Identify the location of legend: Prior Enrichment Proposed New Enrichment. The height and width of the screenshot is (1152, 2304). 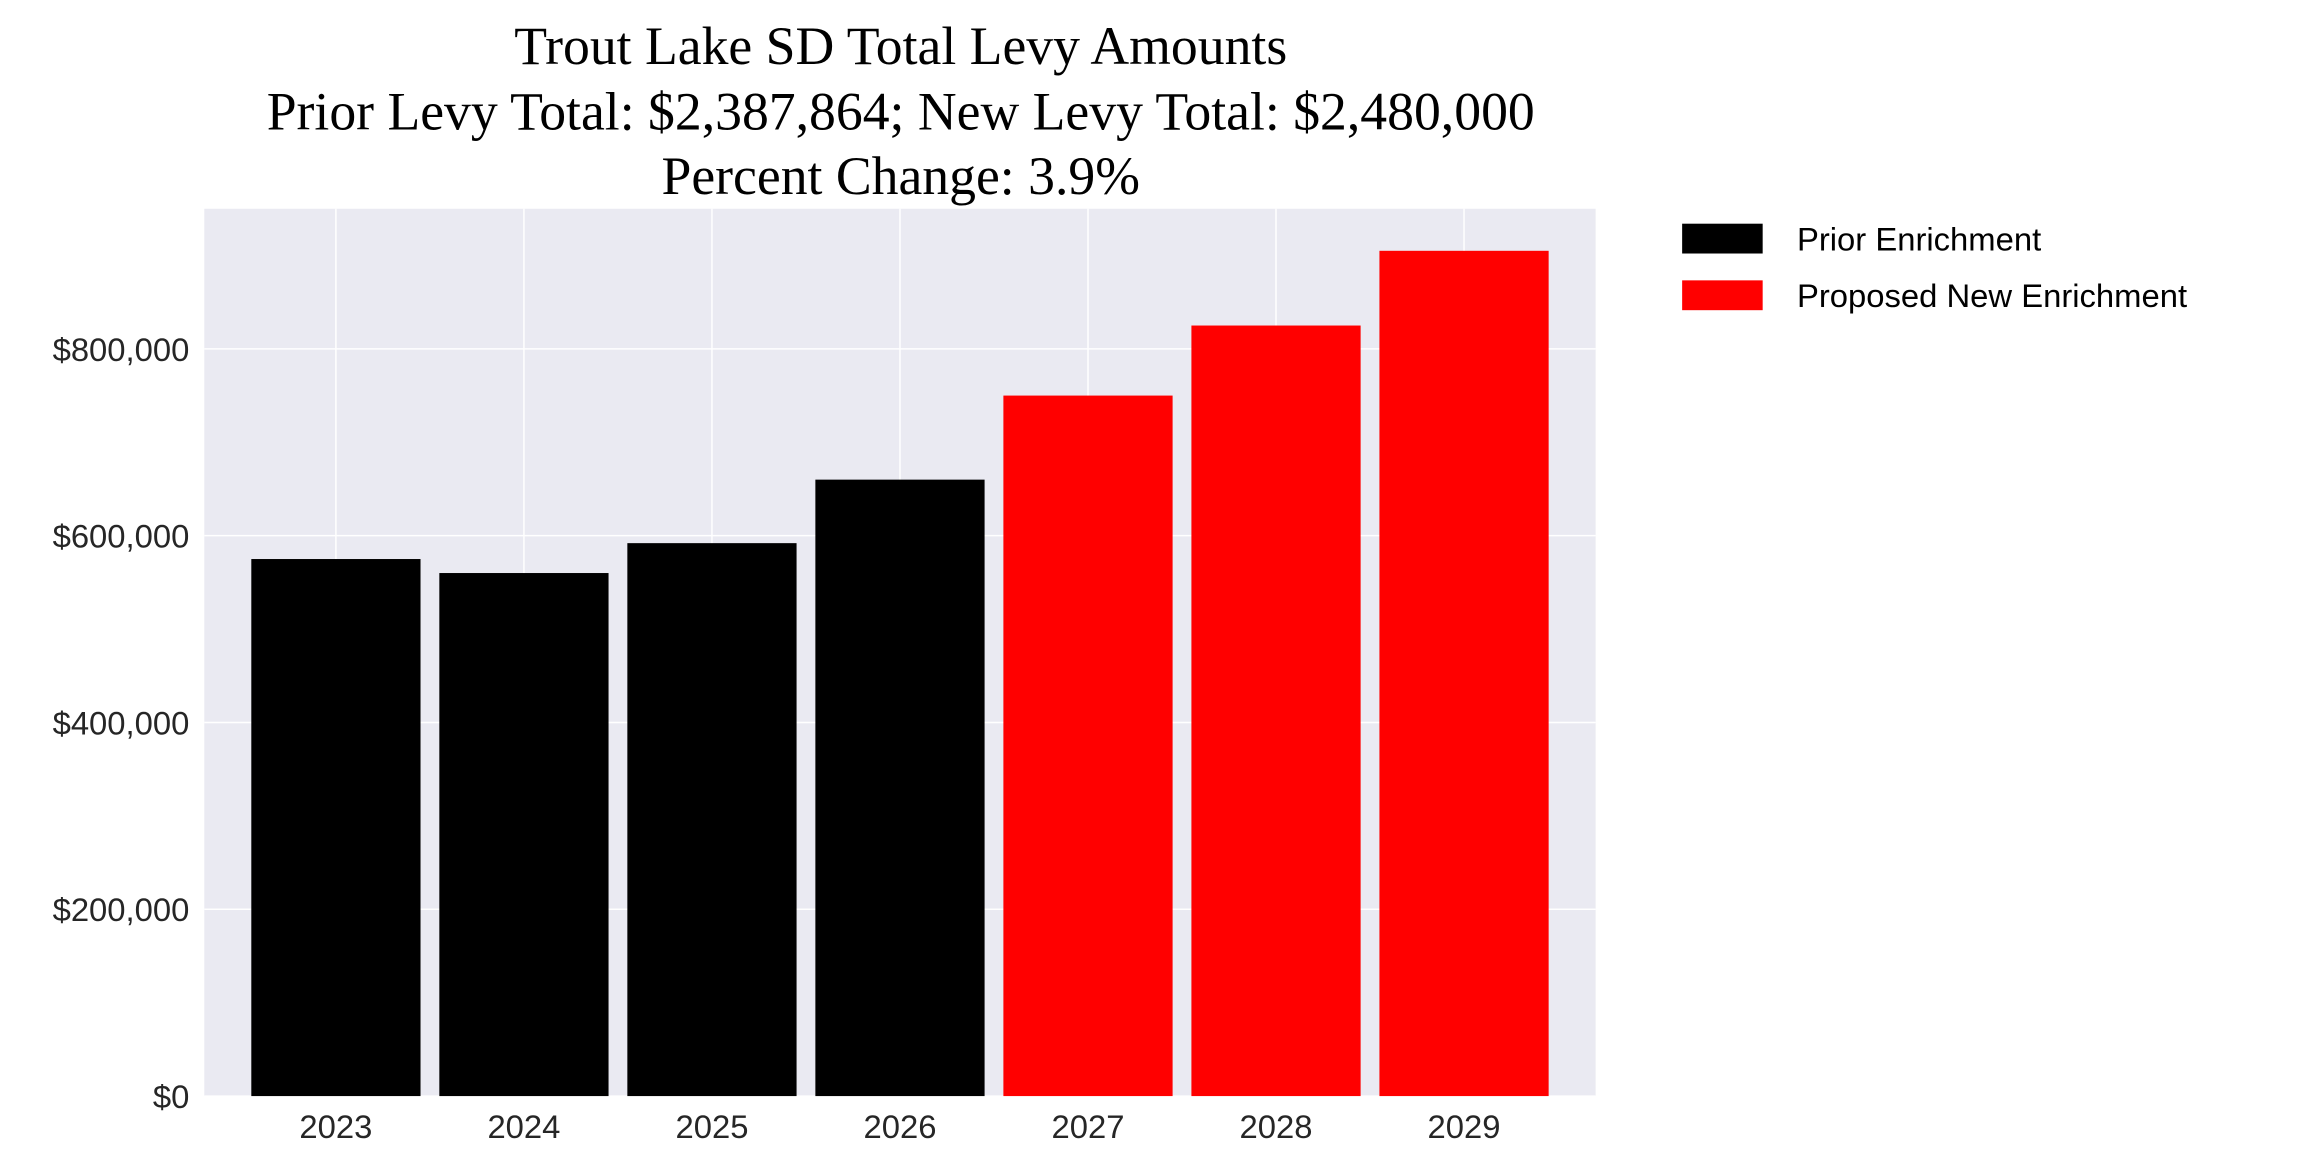
(1934, 267).